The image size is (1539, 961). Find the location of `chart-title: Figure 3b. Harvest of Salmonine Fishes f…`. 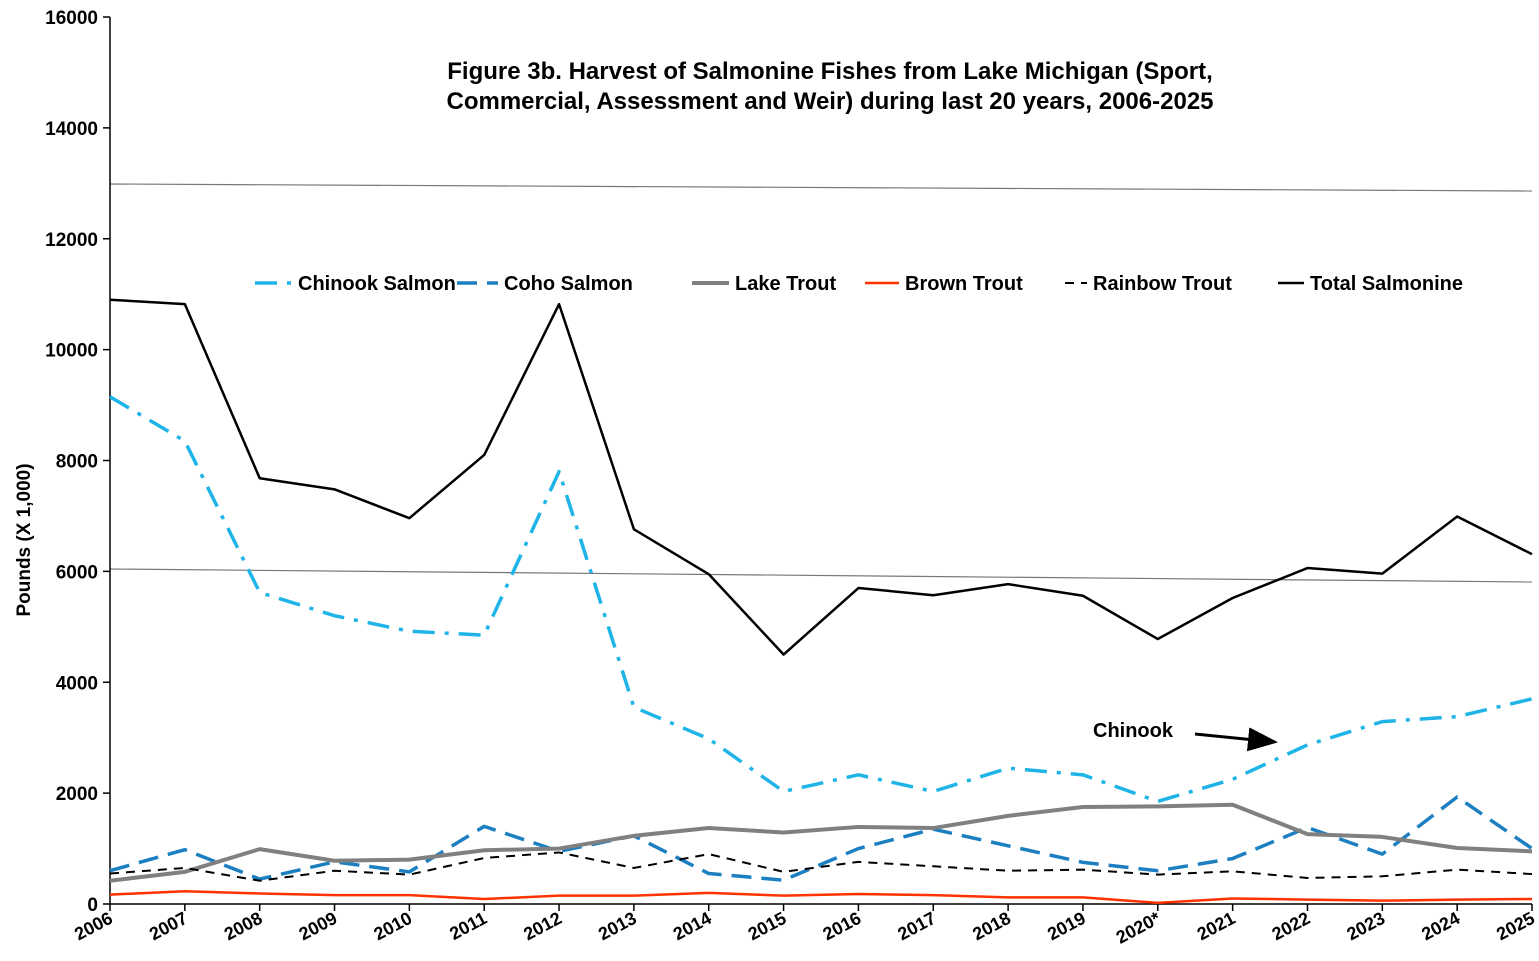

chart-title: Figure 3b. Harvest of Salmonine Fishes f… is located at coordinates (829, 71).